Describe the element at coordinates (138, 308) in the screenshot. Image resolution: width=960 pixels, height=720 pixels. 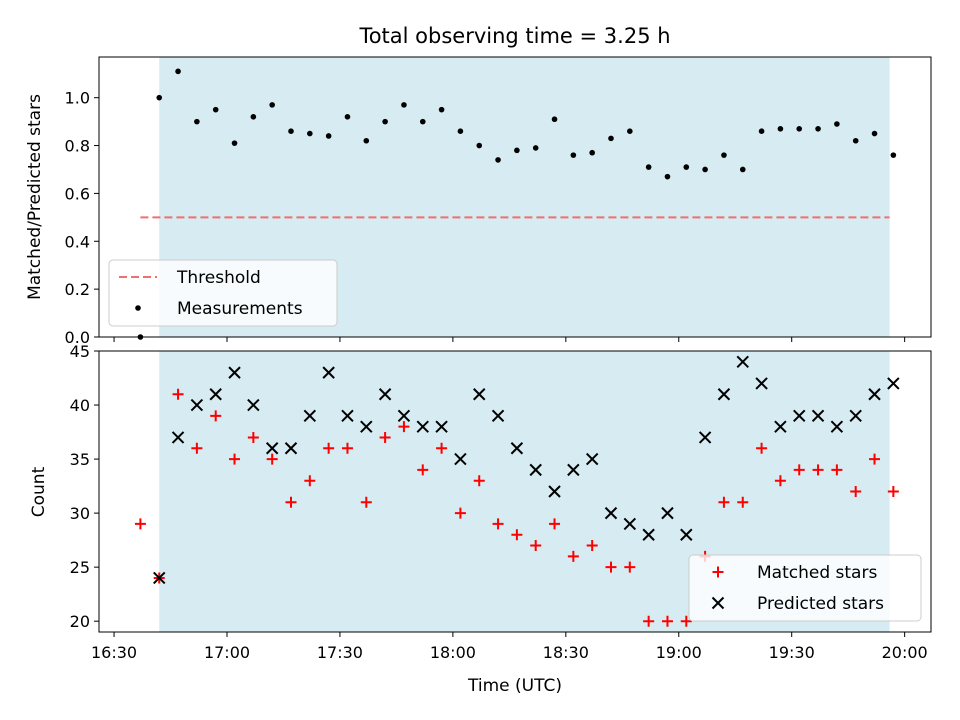
I see `legend-dot-marker` at that location.